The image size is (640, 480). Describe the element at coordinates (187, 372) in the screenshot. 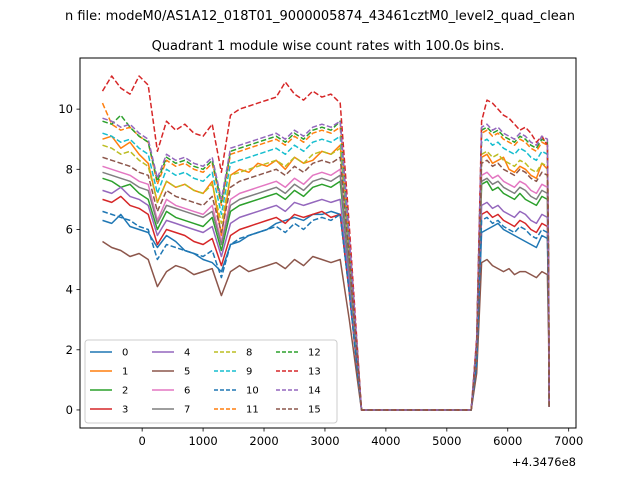

I see `legend-label-5: 5` at that location.